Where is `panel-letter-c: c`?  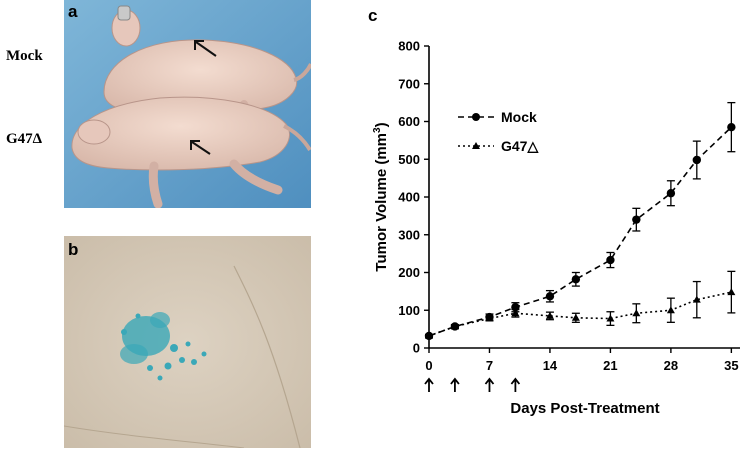 panel-letter-c: c is located at coordinates (373, 15).